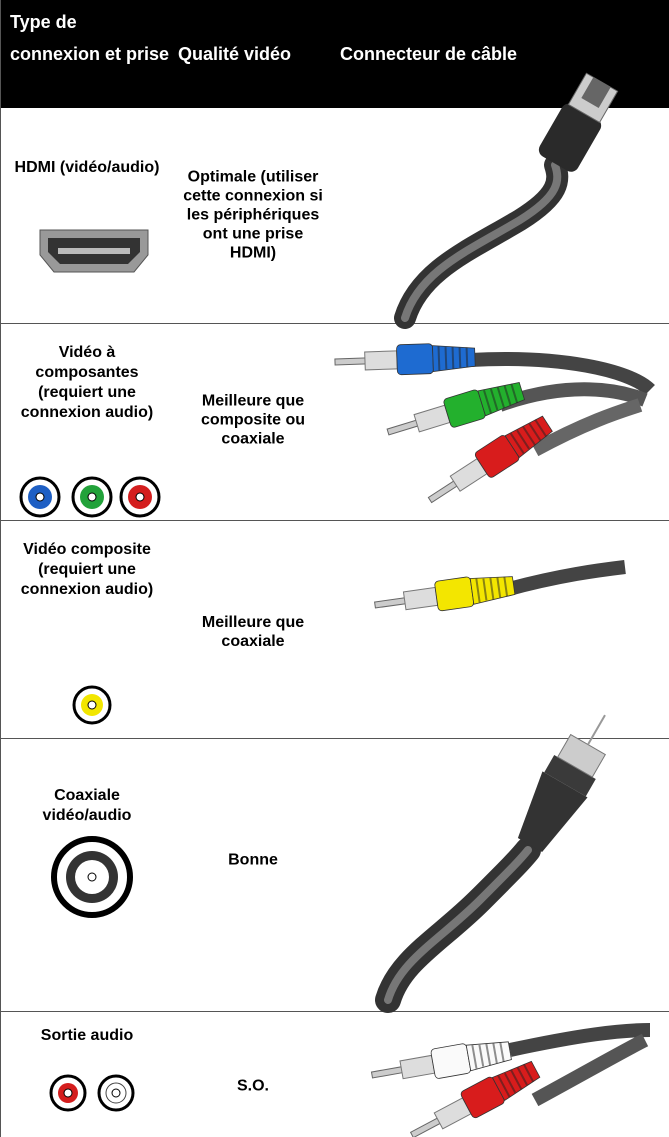 The image size is (669, 1137). I want to click on cell-quality: Meilleure que composite ou coaxiale, so click(252, 420).